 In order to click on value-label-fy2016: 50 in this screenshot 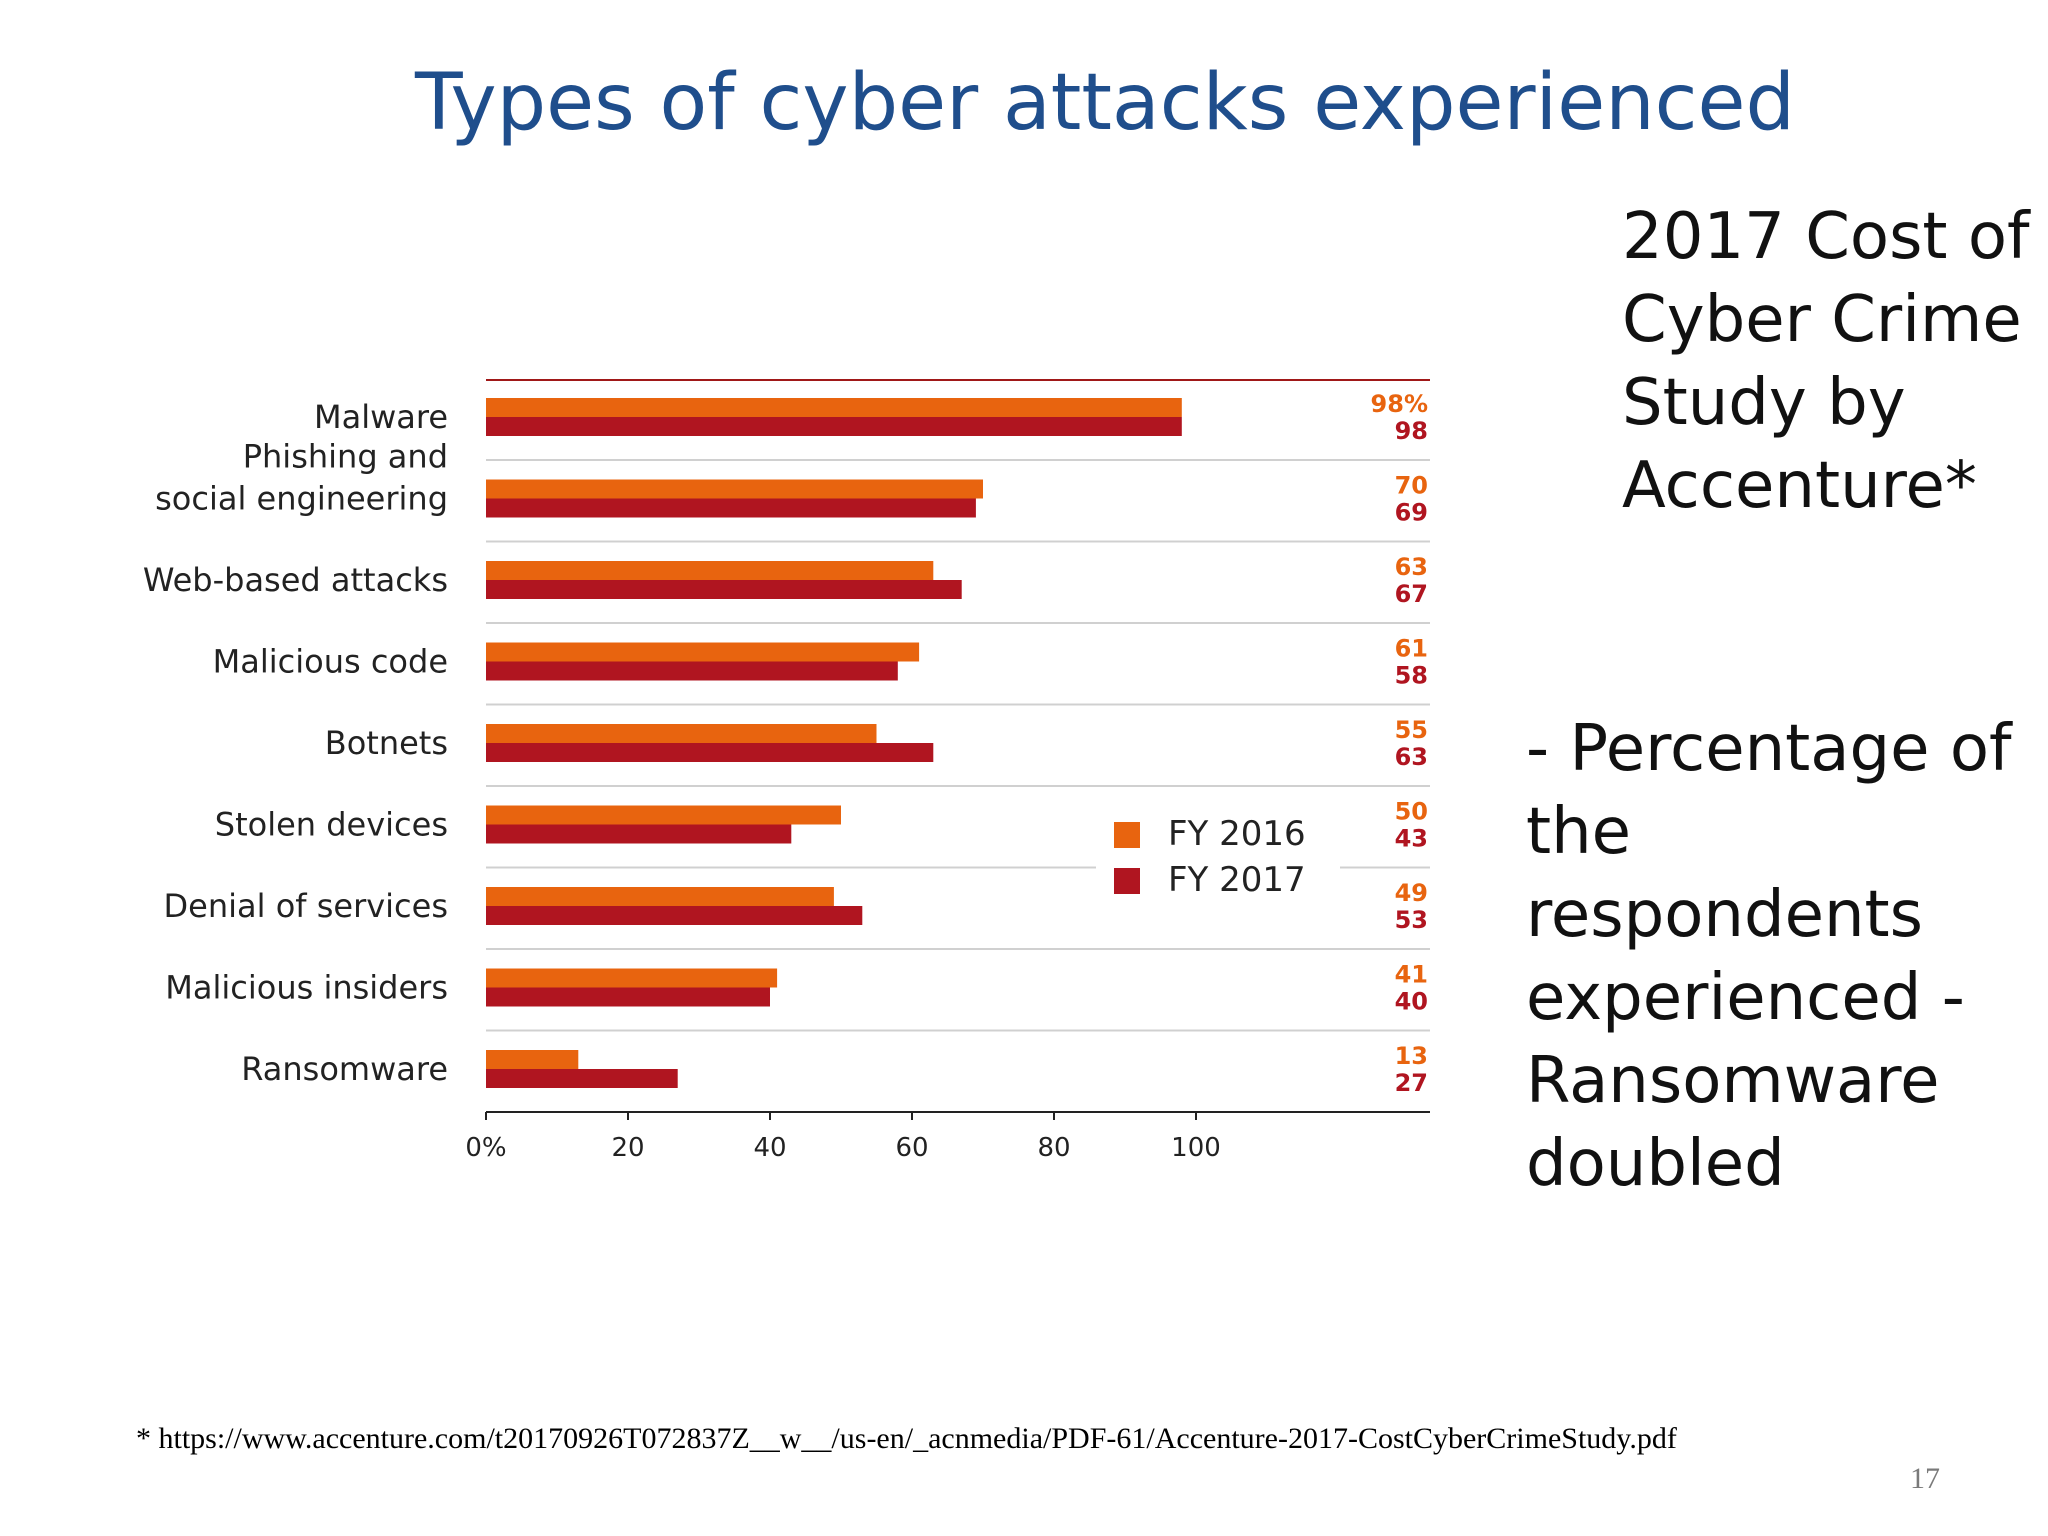, I will do `click(1411, 812)`.